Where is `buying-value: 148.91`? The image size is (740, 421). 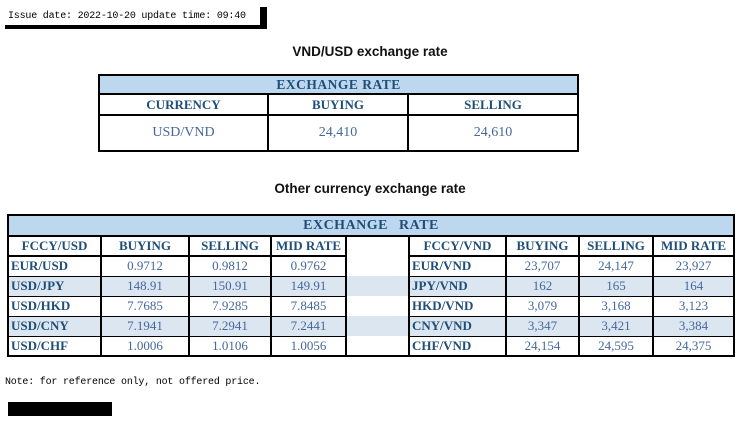 buying-value: 148.91 is located at coordinates (145, 286).